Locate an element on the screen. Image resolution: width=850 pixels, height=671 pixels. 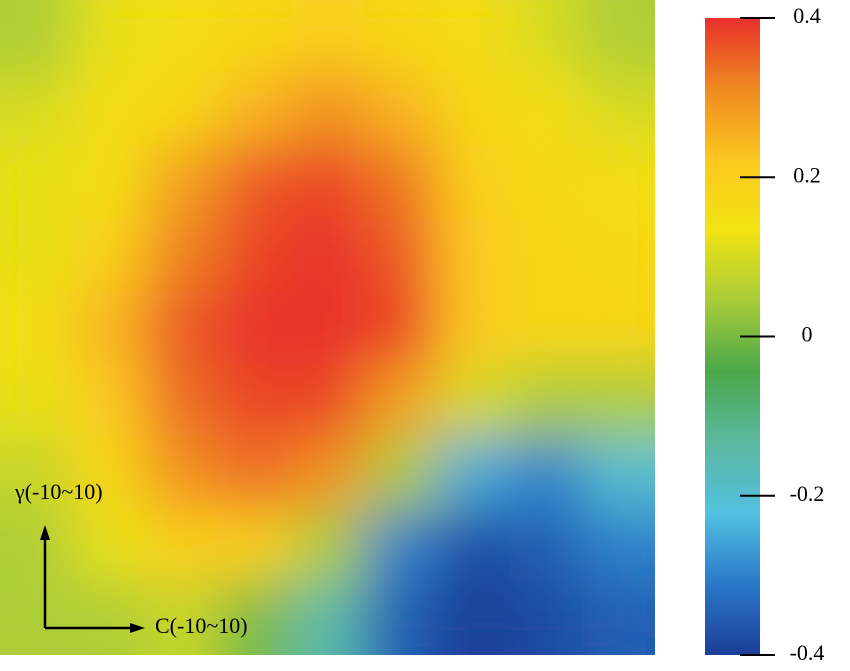
x-axis-label: C(-10~10) is located at coordinates (201, 625).